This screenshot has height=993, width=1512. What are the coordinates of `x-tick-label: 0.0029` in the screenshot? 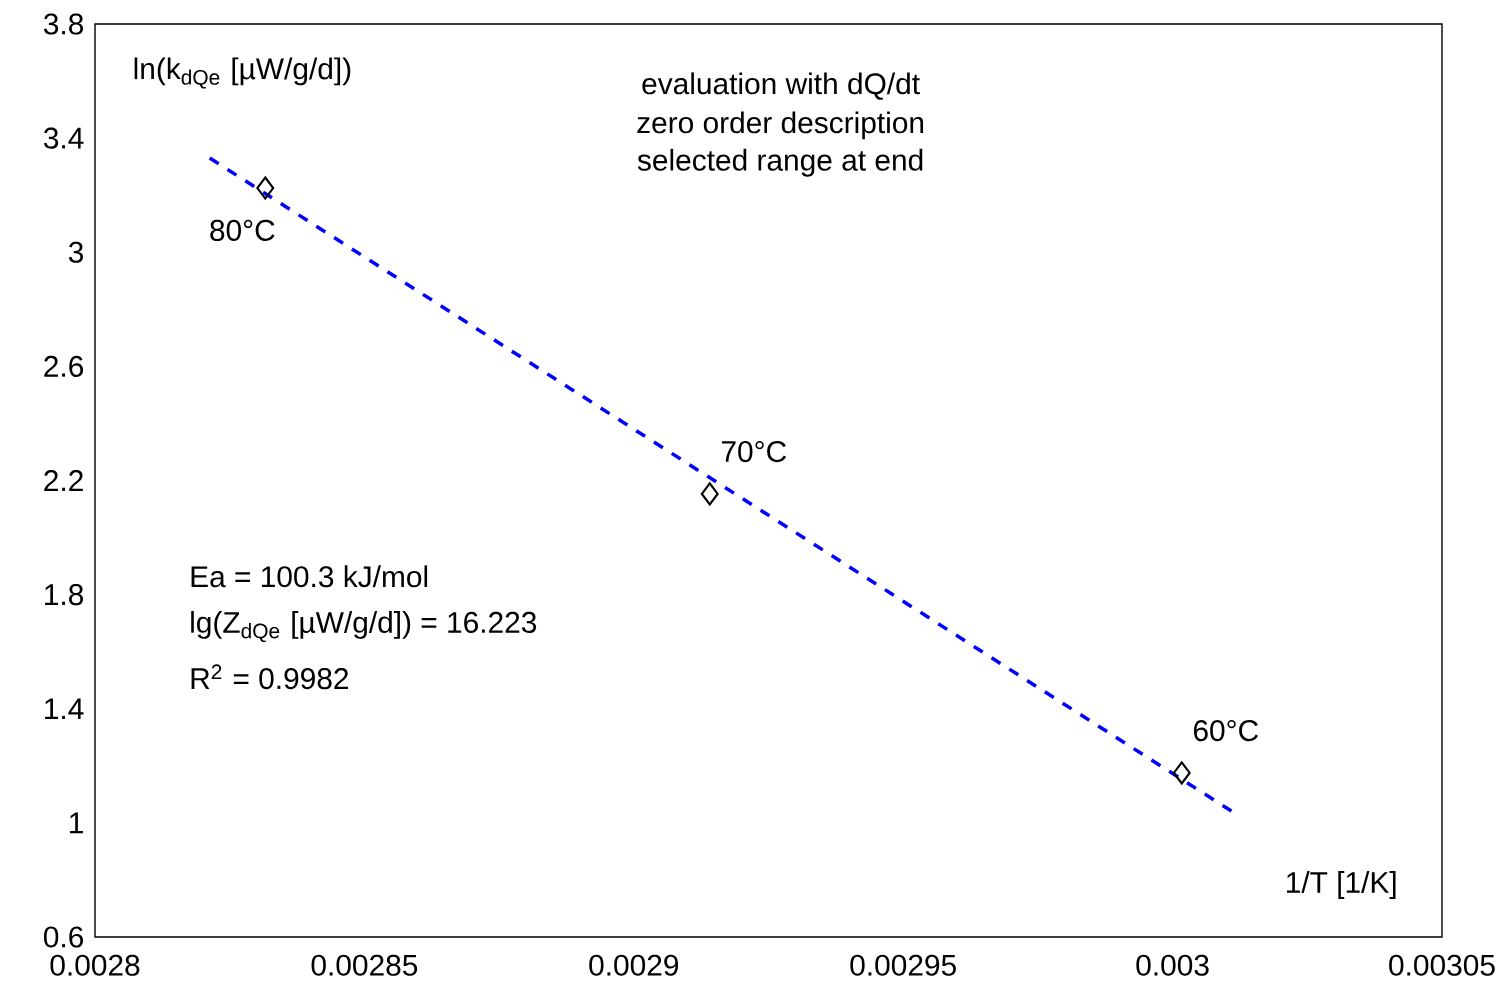 It's located at (634, 965).